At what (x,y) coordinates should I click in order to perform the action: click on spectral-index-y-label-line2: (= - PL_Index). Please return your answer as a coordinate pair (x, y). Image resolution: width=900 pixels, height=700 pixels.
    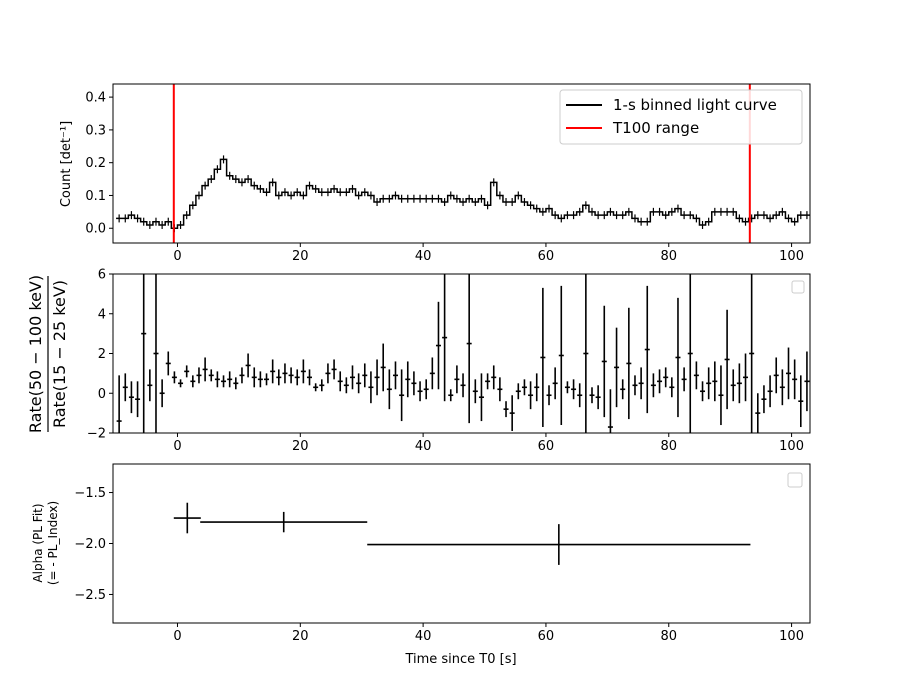
    Looking at the image, I should click on (53, 543).